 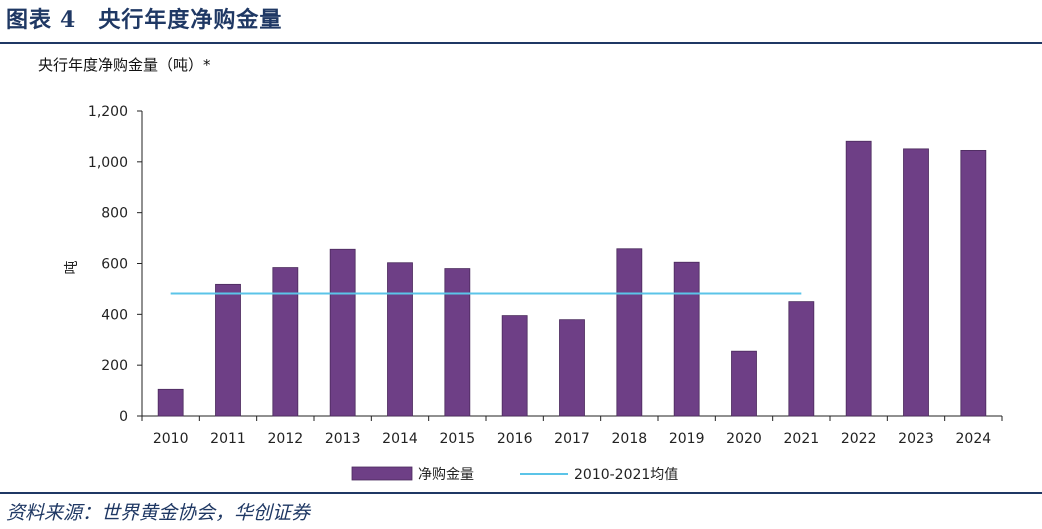 I want to click on x-tick-label: 2011, so click(x=228, y=439).